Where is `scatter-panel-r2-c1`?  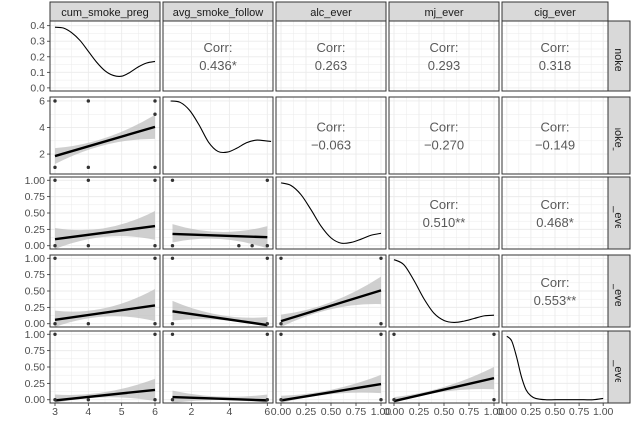 scatter-panel-r2-c1 is located at coordinates (220, 213).